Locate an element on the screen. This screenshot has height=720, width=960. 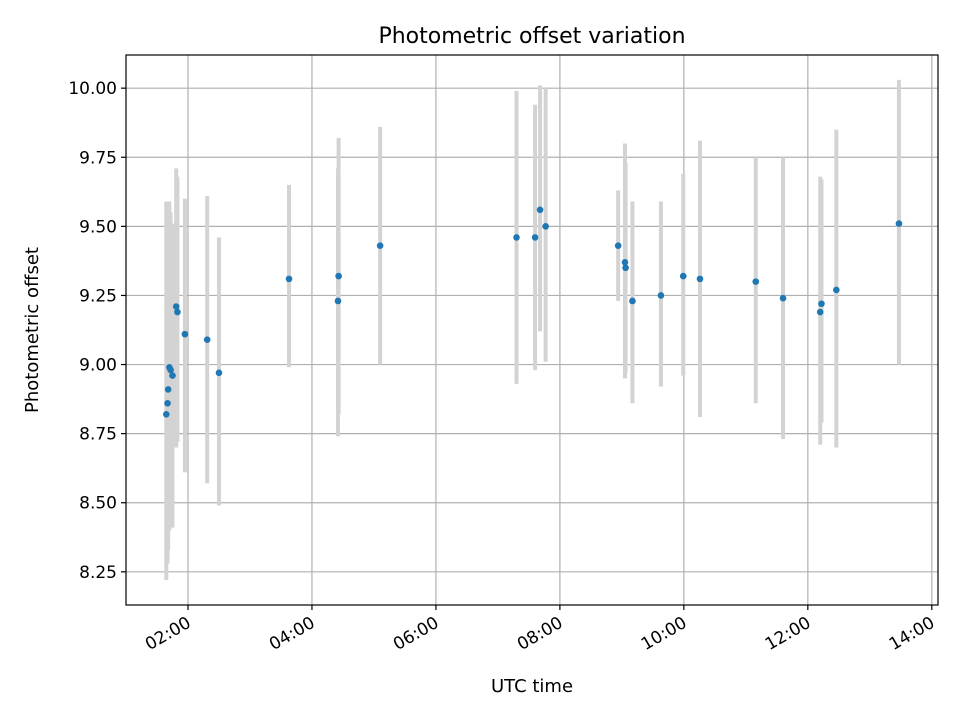
y-tick-label: 9.25 is located at coordinates (98, 296).